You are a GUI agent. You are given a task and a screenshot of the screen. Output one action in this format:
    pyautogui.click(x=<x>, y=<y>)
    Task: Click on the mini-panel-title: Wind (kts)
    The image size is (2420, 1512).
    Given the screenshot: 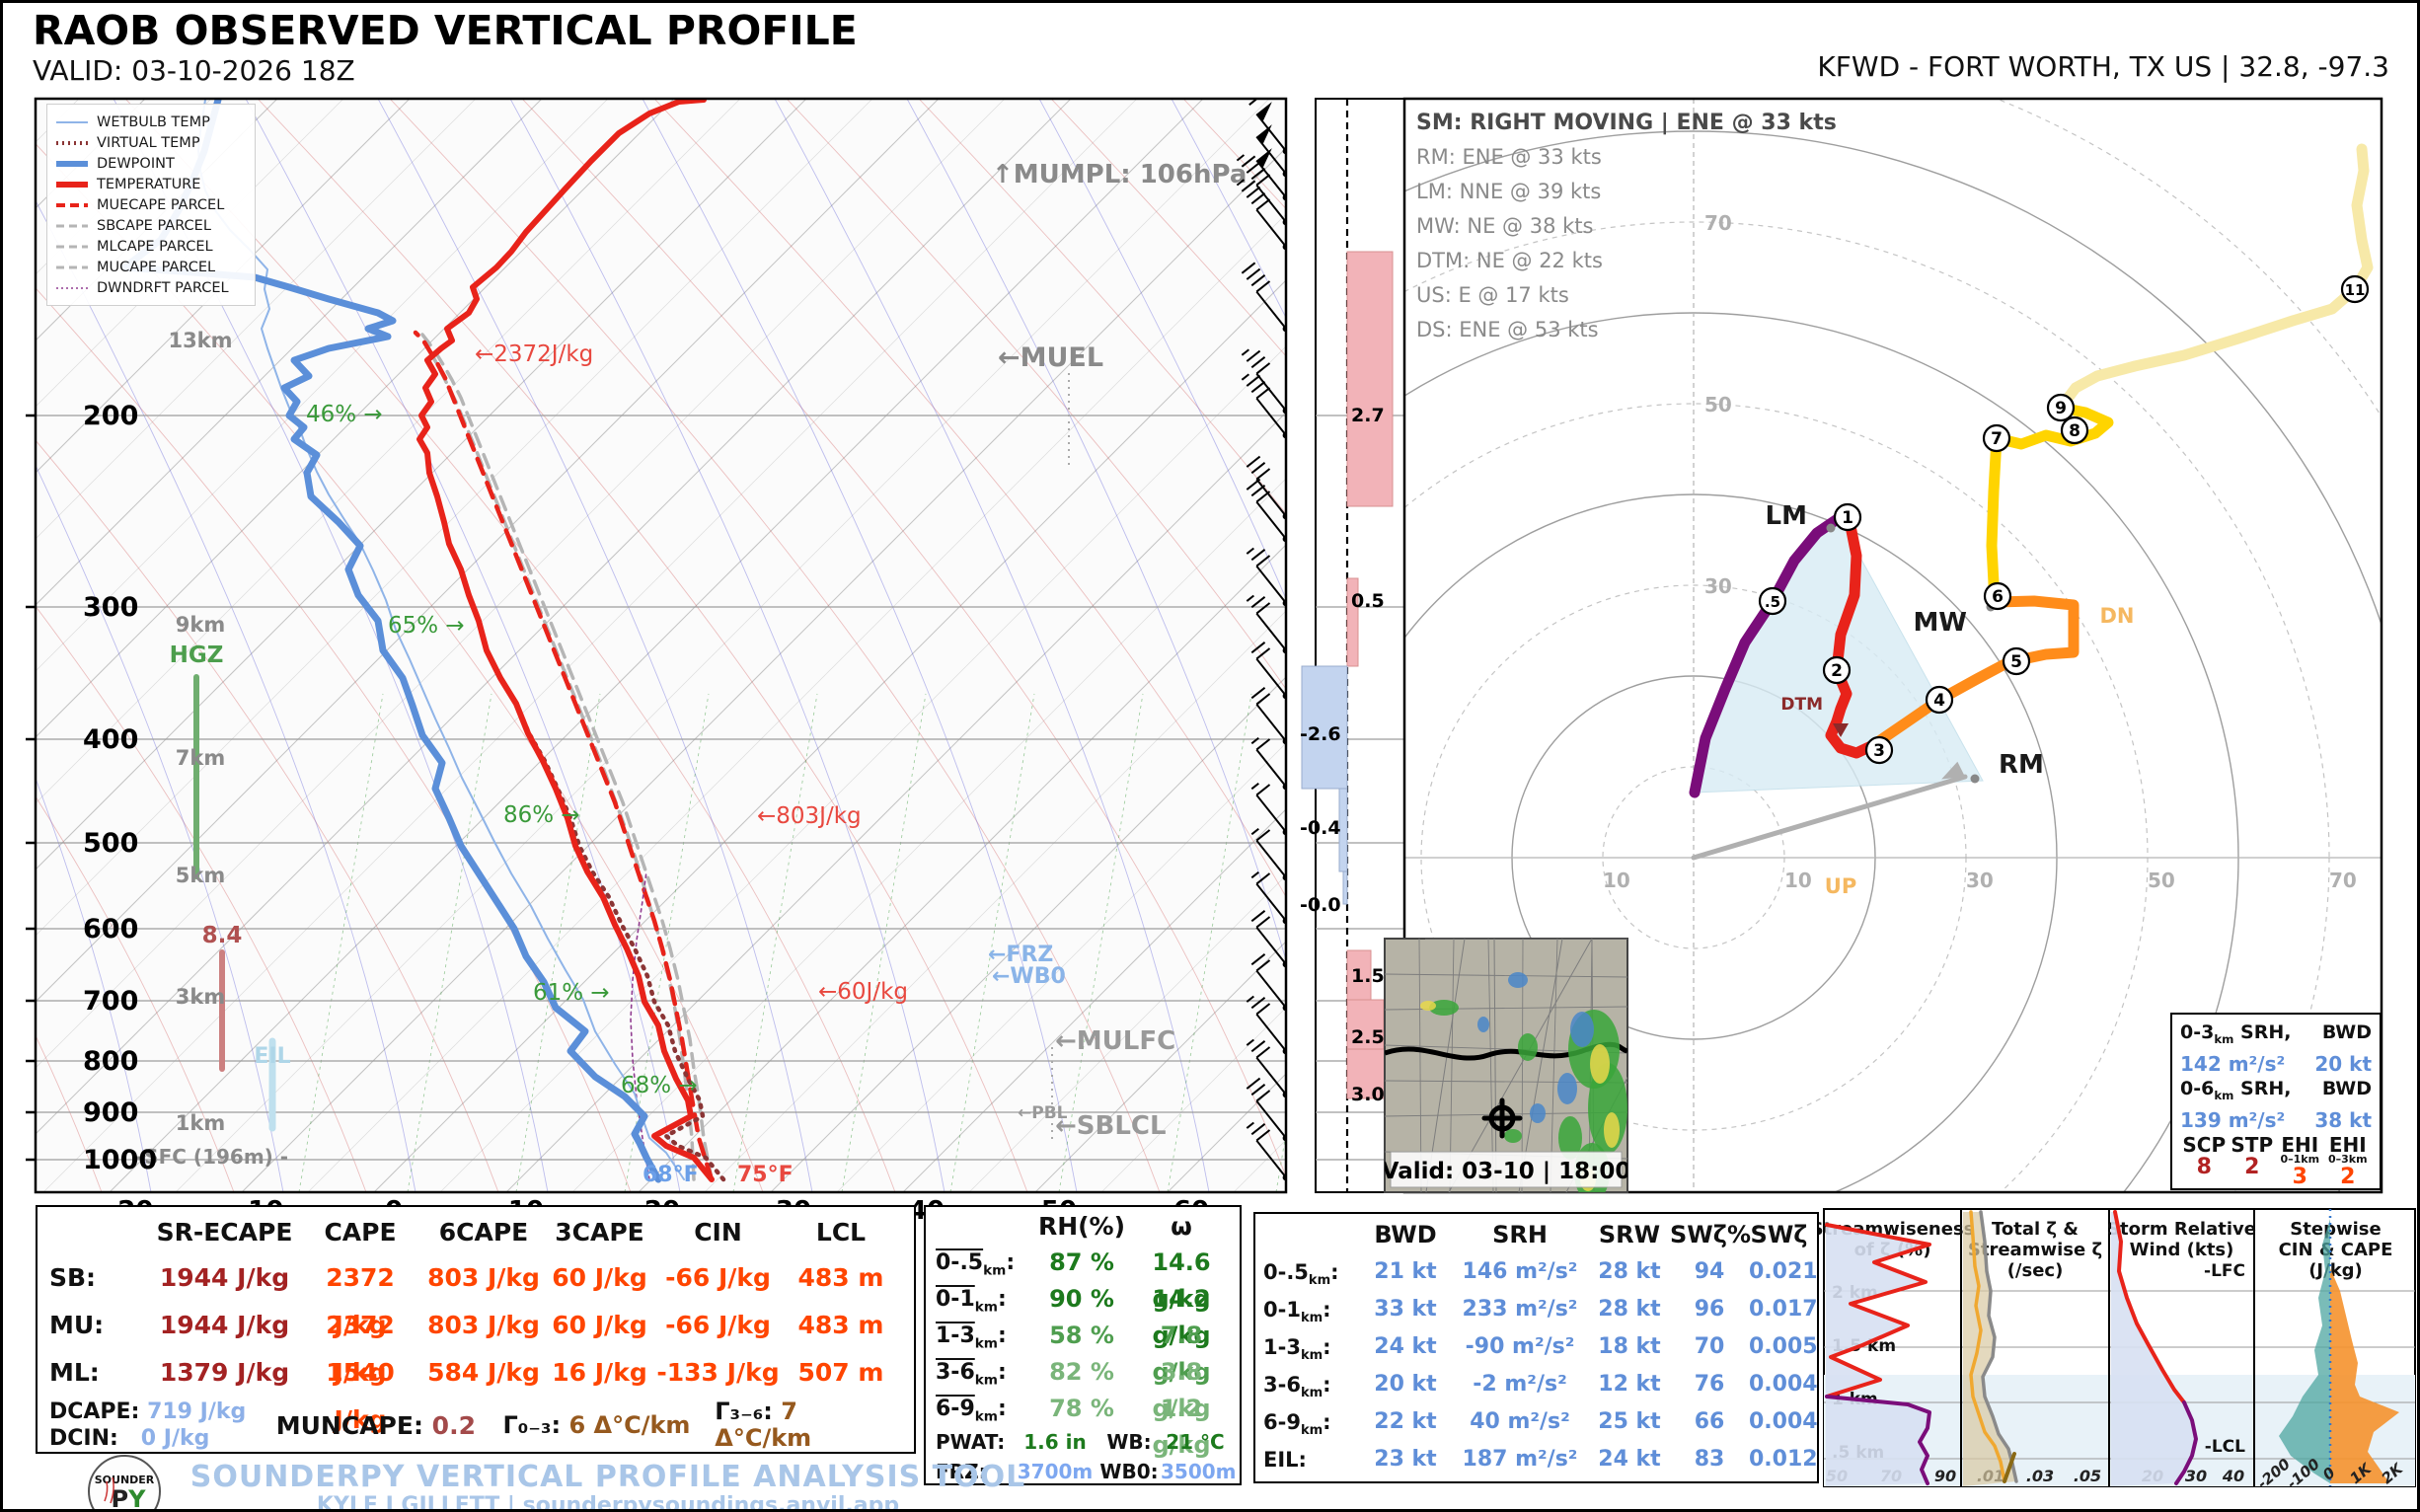 What is the action you would take?
    pyautogui.click(x=2182, y=1250)
    